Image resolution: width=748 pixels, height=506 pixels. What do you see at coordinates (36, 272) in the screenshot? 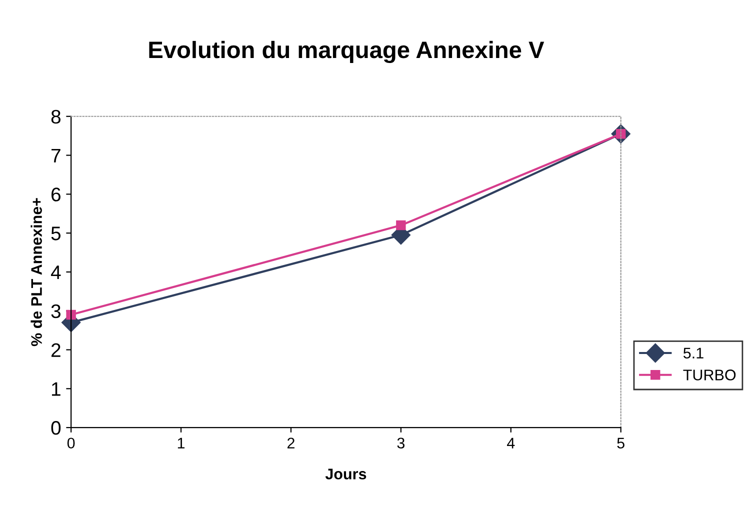
I see `y-axis-title: % de PLT Annexine+` at bounding box center [36, 272].